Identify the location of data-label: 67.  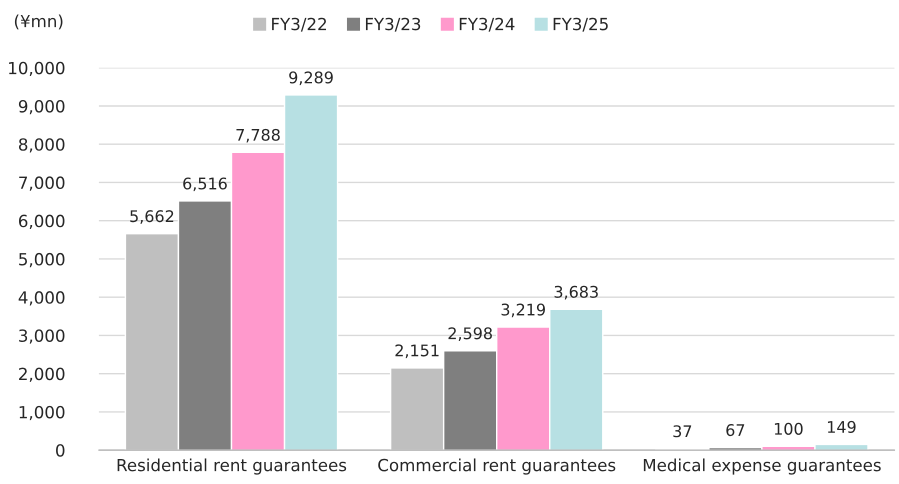
(735, 430).